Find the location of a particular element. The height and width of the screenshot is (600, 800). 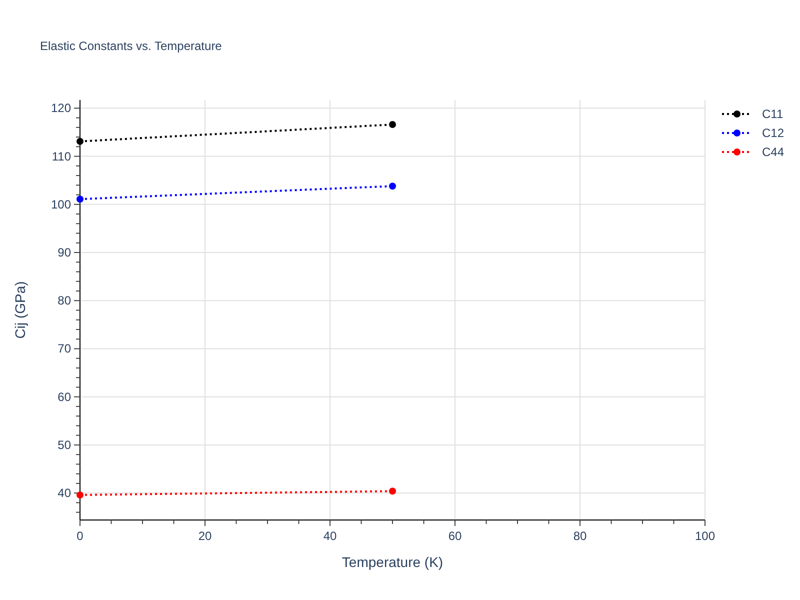

y-axis-title: Cij (GPa) is located at coordinates (20, 310).